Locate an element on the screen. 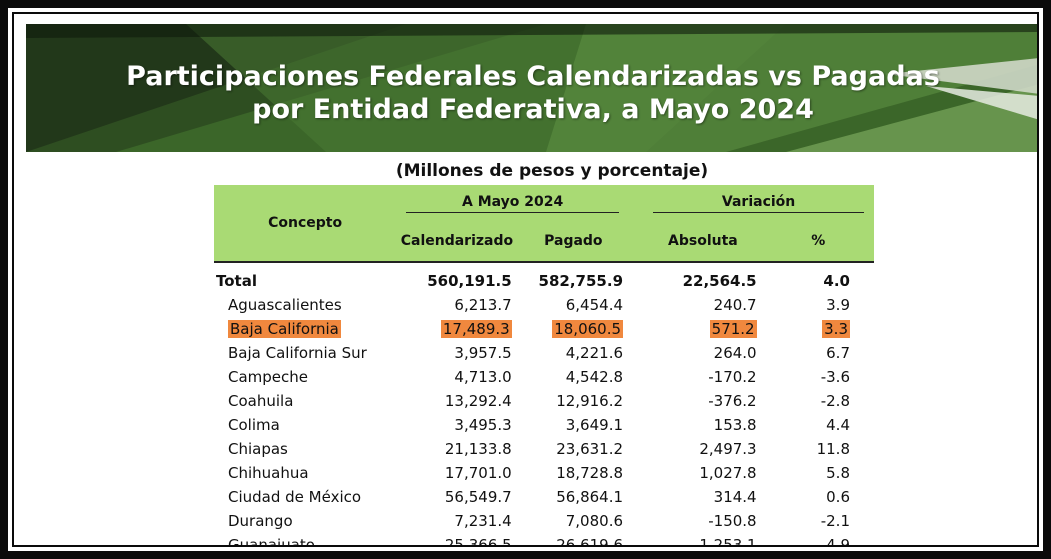 This screenshot has height=559, width=1051. highlight-pagado: 18,060.5 is located at coordinates (588, 329).